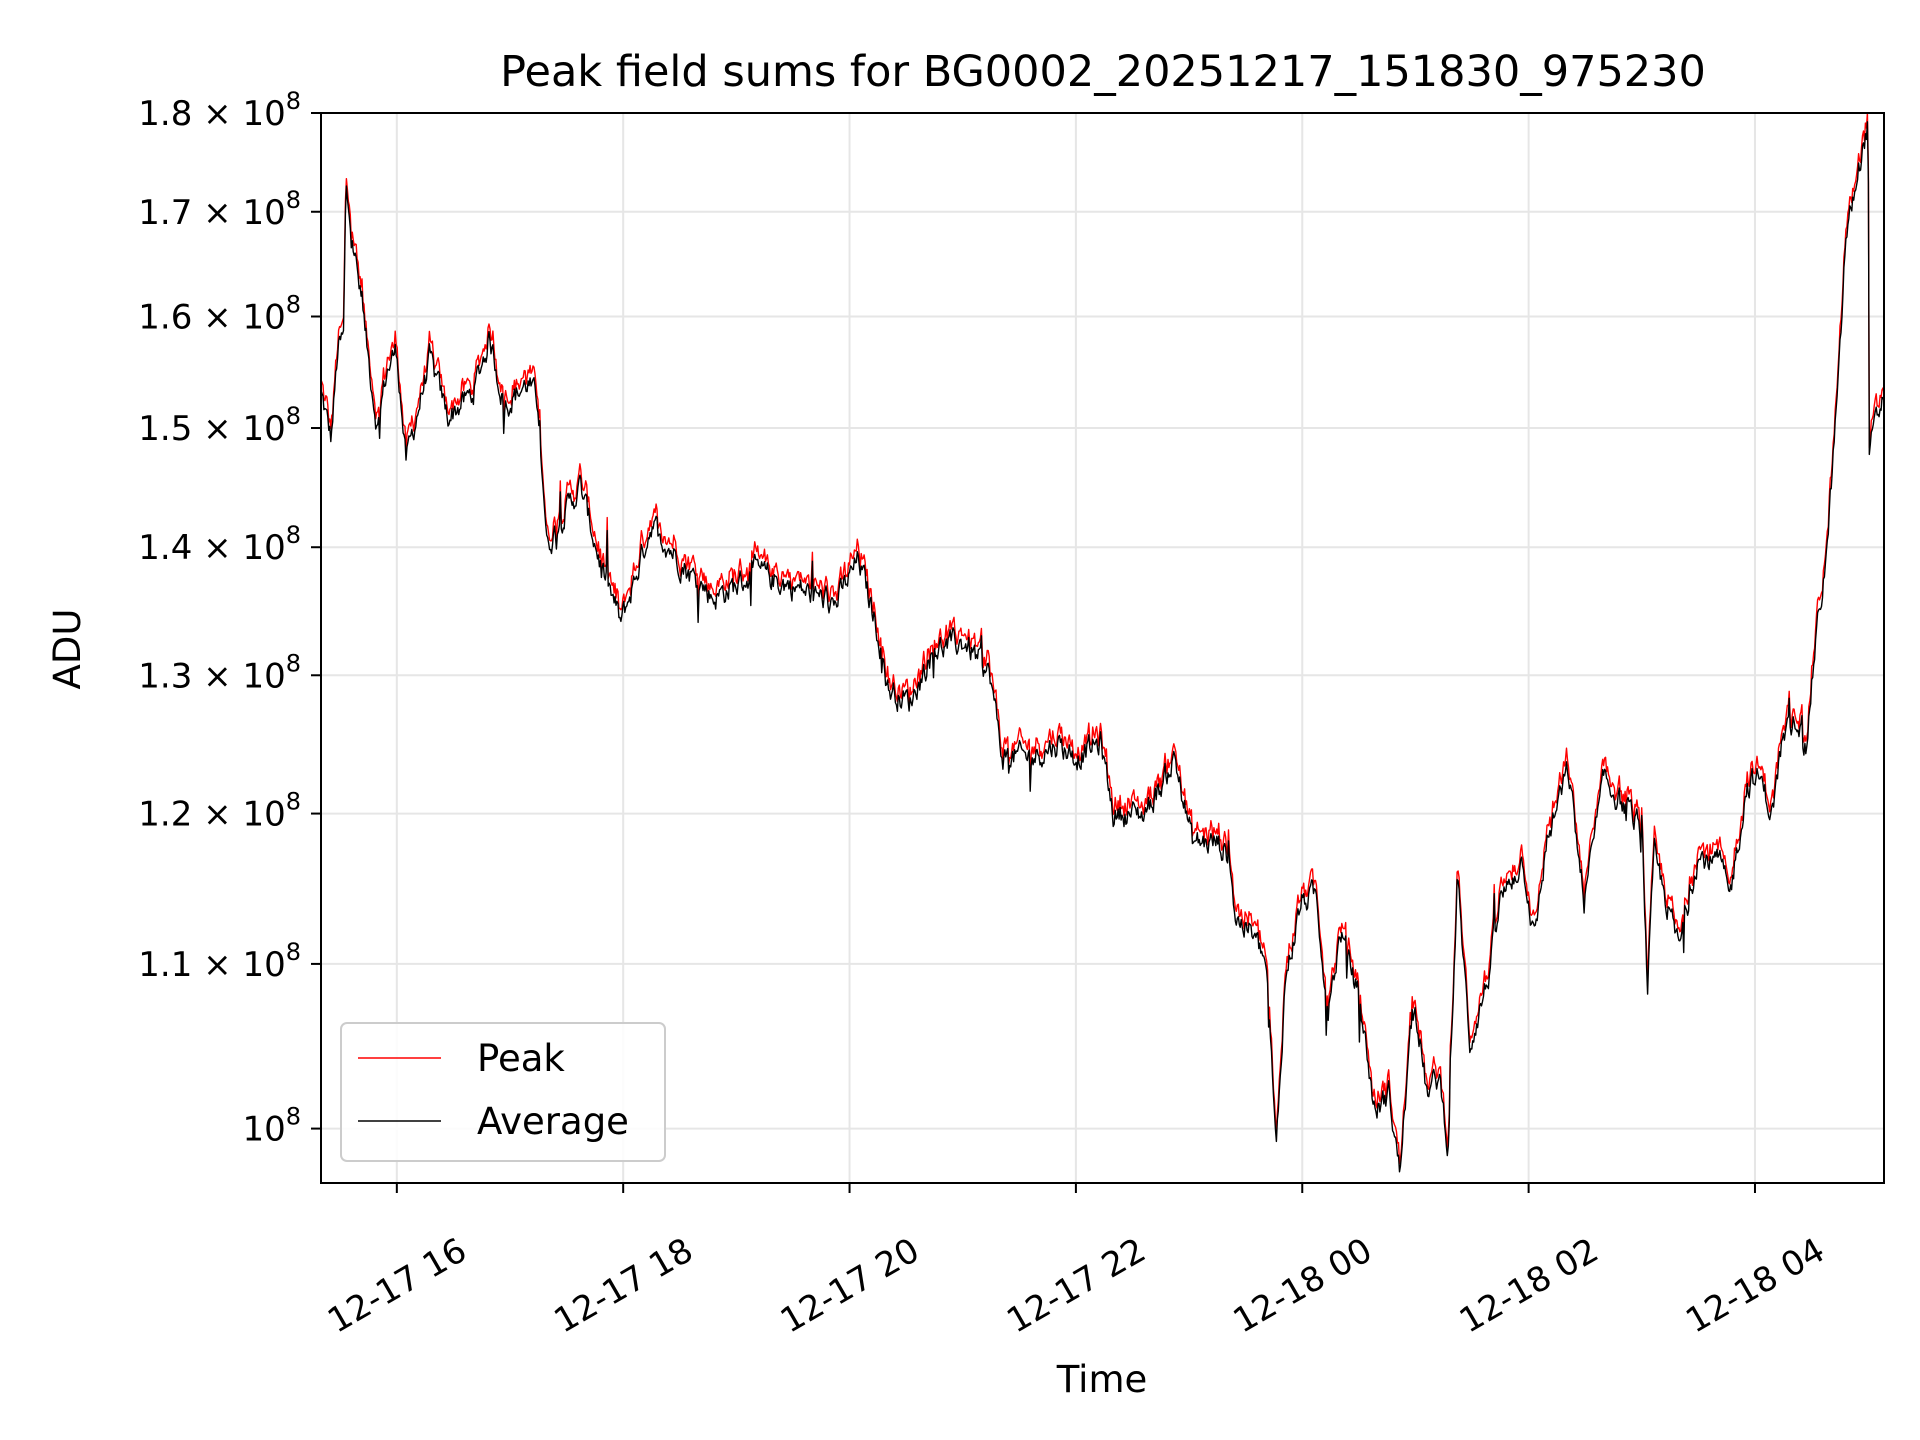 This screenshot has width=1920, height=1440. I want to click on y-tick-label: 1.2 × 108, so click(219, 811).